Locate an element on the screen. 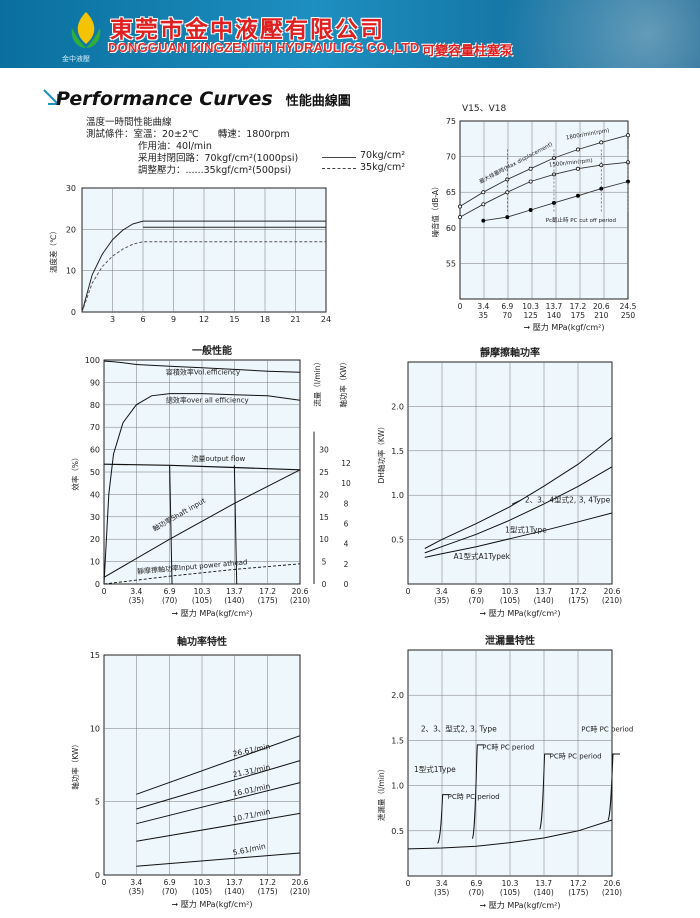  noise-xtick-label: 17.2 is located at coordinates (578, 306).